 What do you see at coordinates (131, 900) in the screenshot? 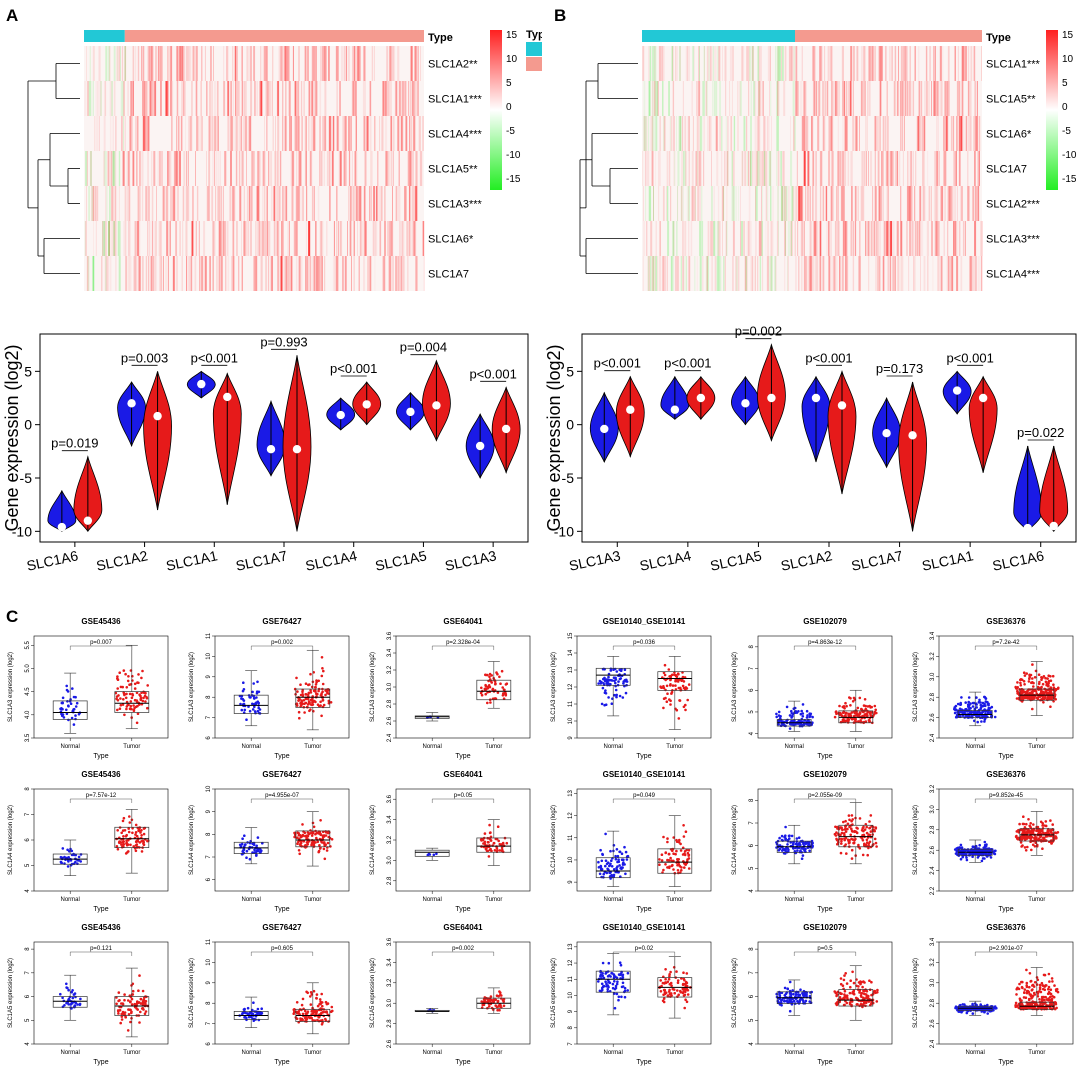
I see `x-tick-label: Tumor` at bounding box center [131, 900].